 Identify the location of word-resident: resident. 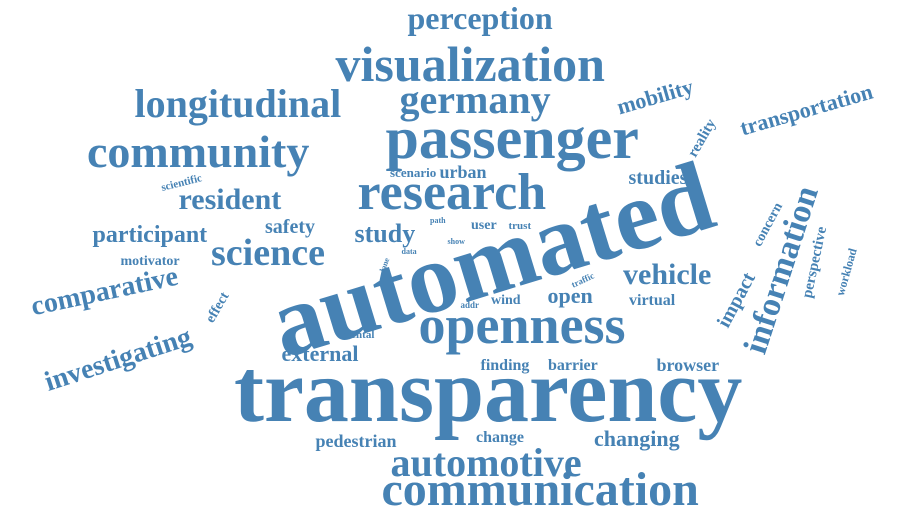
(230, 199).